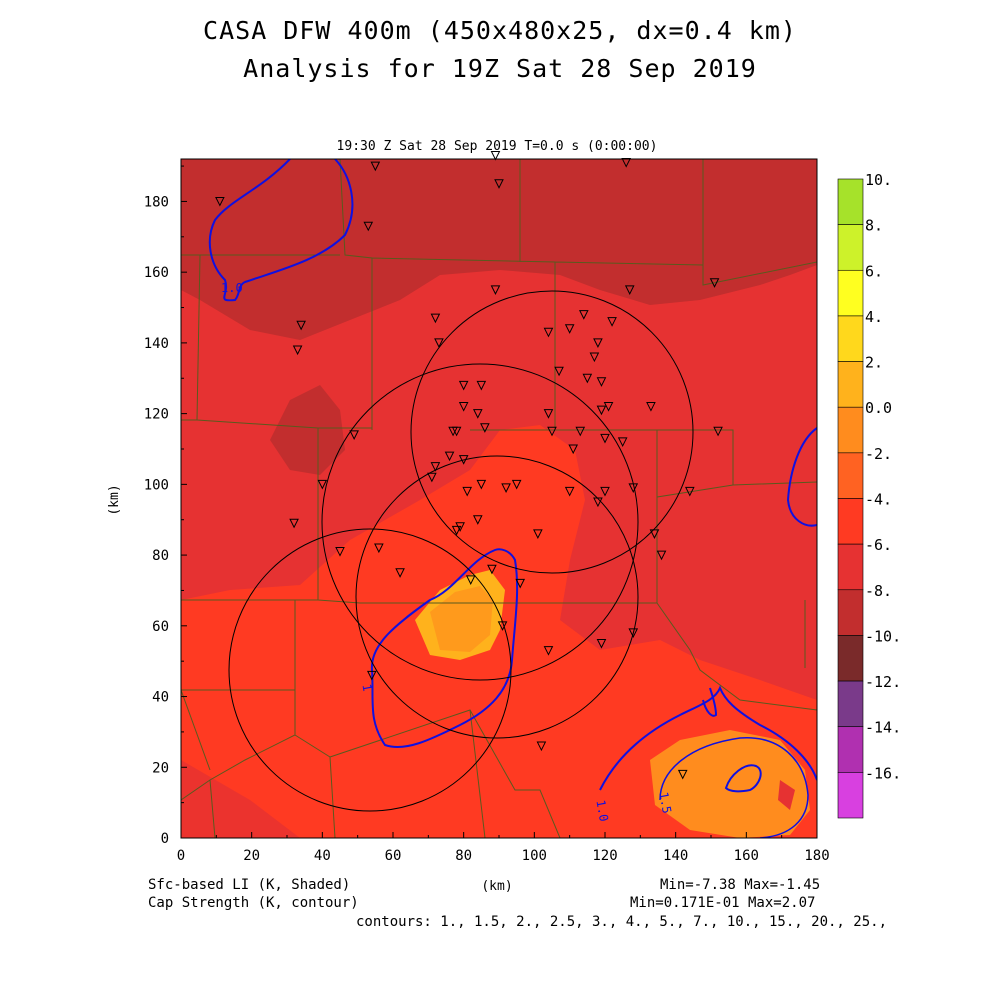 Image resolution: width=1000 pixels, height=1000 pixels. What do you see at coordinates (249, 885) in the screenshot?
I see `footer-shading-label: Sfc-based LI (K, Shaded)` at bounding box center [249, 885].